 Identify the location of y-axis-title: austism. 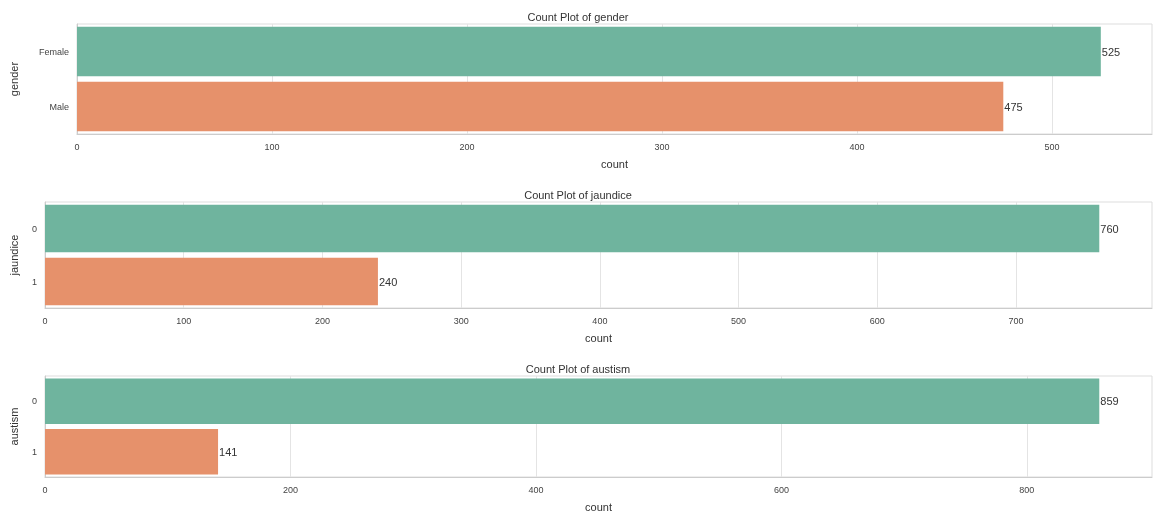
(13, 426).